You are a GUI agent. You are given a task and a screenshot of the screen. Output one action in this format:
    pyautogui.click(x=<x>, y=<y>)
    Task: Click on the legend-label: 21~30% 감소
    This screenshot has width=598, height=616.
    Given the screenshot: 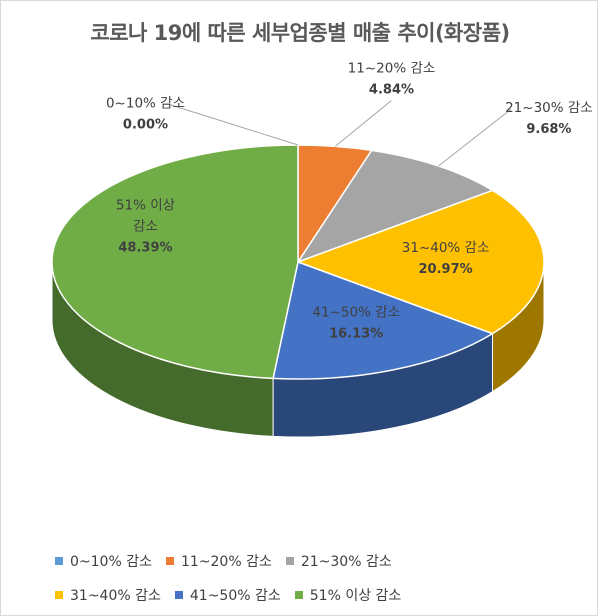 What is the action you would take?
    pyautogui.click(x=346, y=562)
    